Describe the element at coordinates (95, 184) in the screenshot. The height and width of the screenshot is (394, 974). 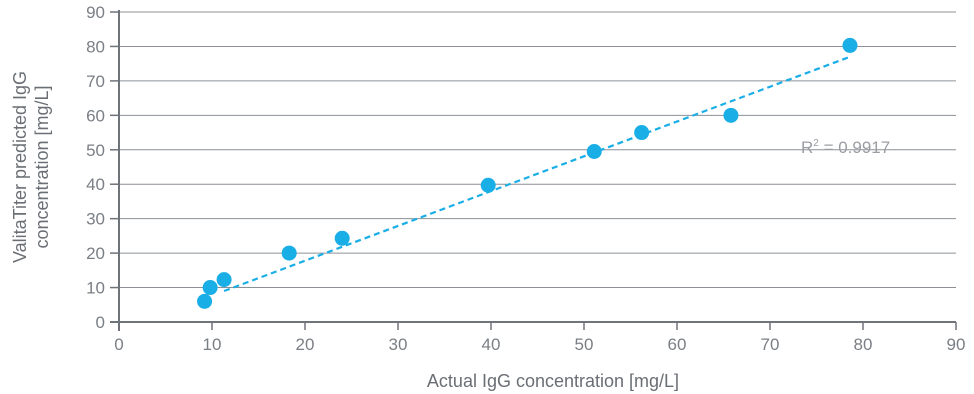
I see `y-tick-label-40: 40` at that location.